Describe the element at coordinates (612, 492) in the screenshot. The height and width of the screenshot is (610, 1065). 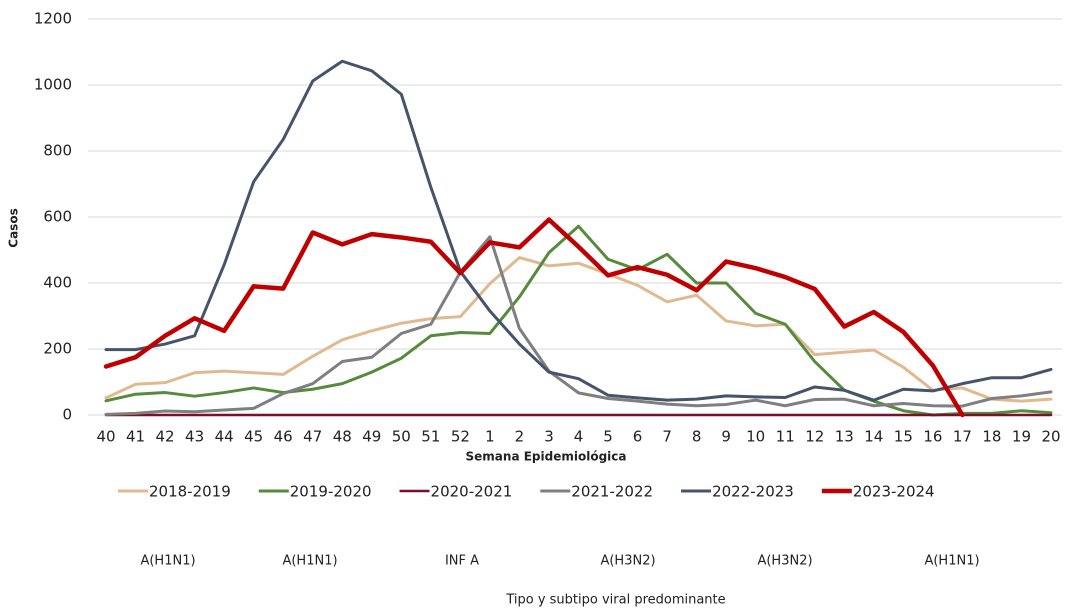
I see `legend-label: 2021-2022` at that location.